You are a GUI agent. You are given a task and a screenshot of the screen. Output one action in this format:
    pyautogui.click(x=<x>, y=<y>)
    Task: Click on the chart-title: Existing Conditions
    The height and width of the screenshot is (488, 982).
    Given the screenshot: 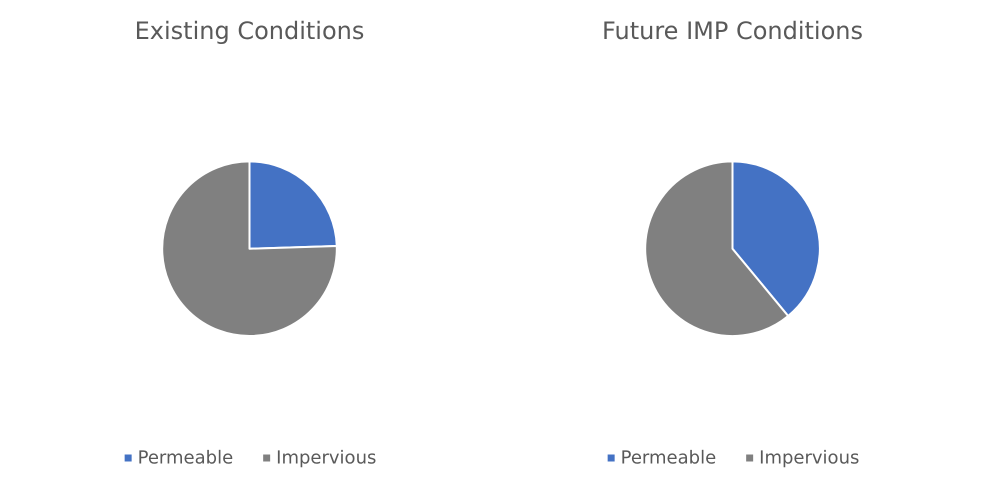 What is the action you would take?
    pyautogui.click(x=249, y=31)
    